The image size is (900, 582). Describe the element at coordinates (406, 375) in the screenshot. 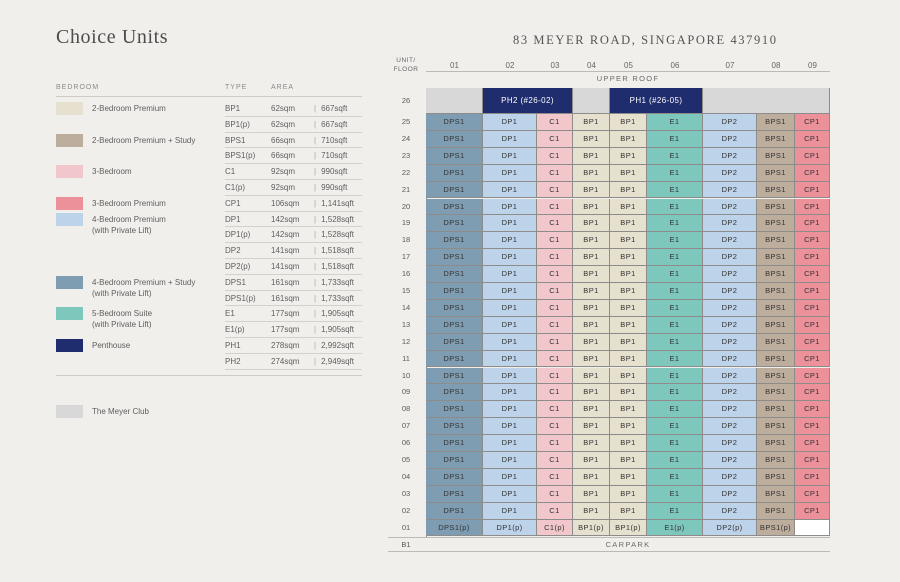

I see `floor-label: 10` at that location.